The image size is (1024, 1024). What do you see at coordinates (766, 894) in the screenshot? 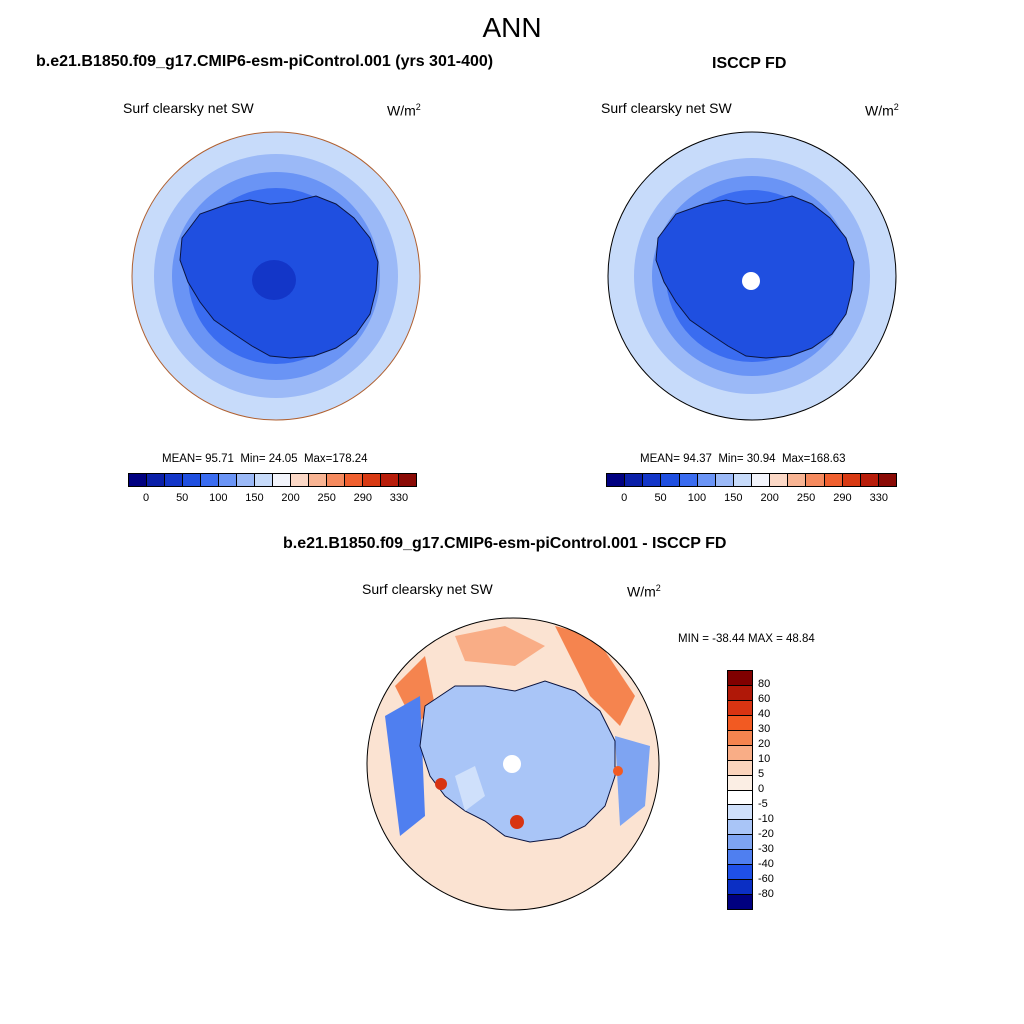
I see `diff-colorbar-tick-label: -80` at bounding box center [766, 894].